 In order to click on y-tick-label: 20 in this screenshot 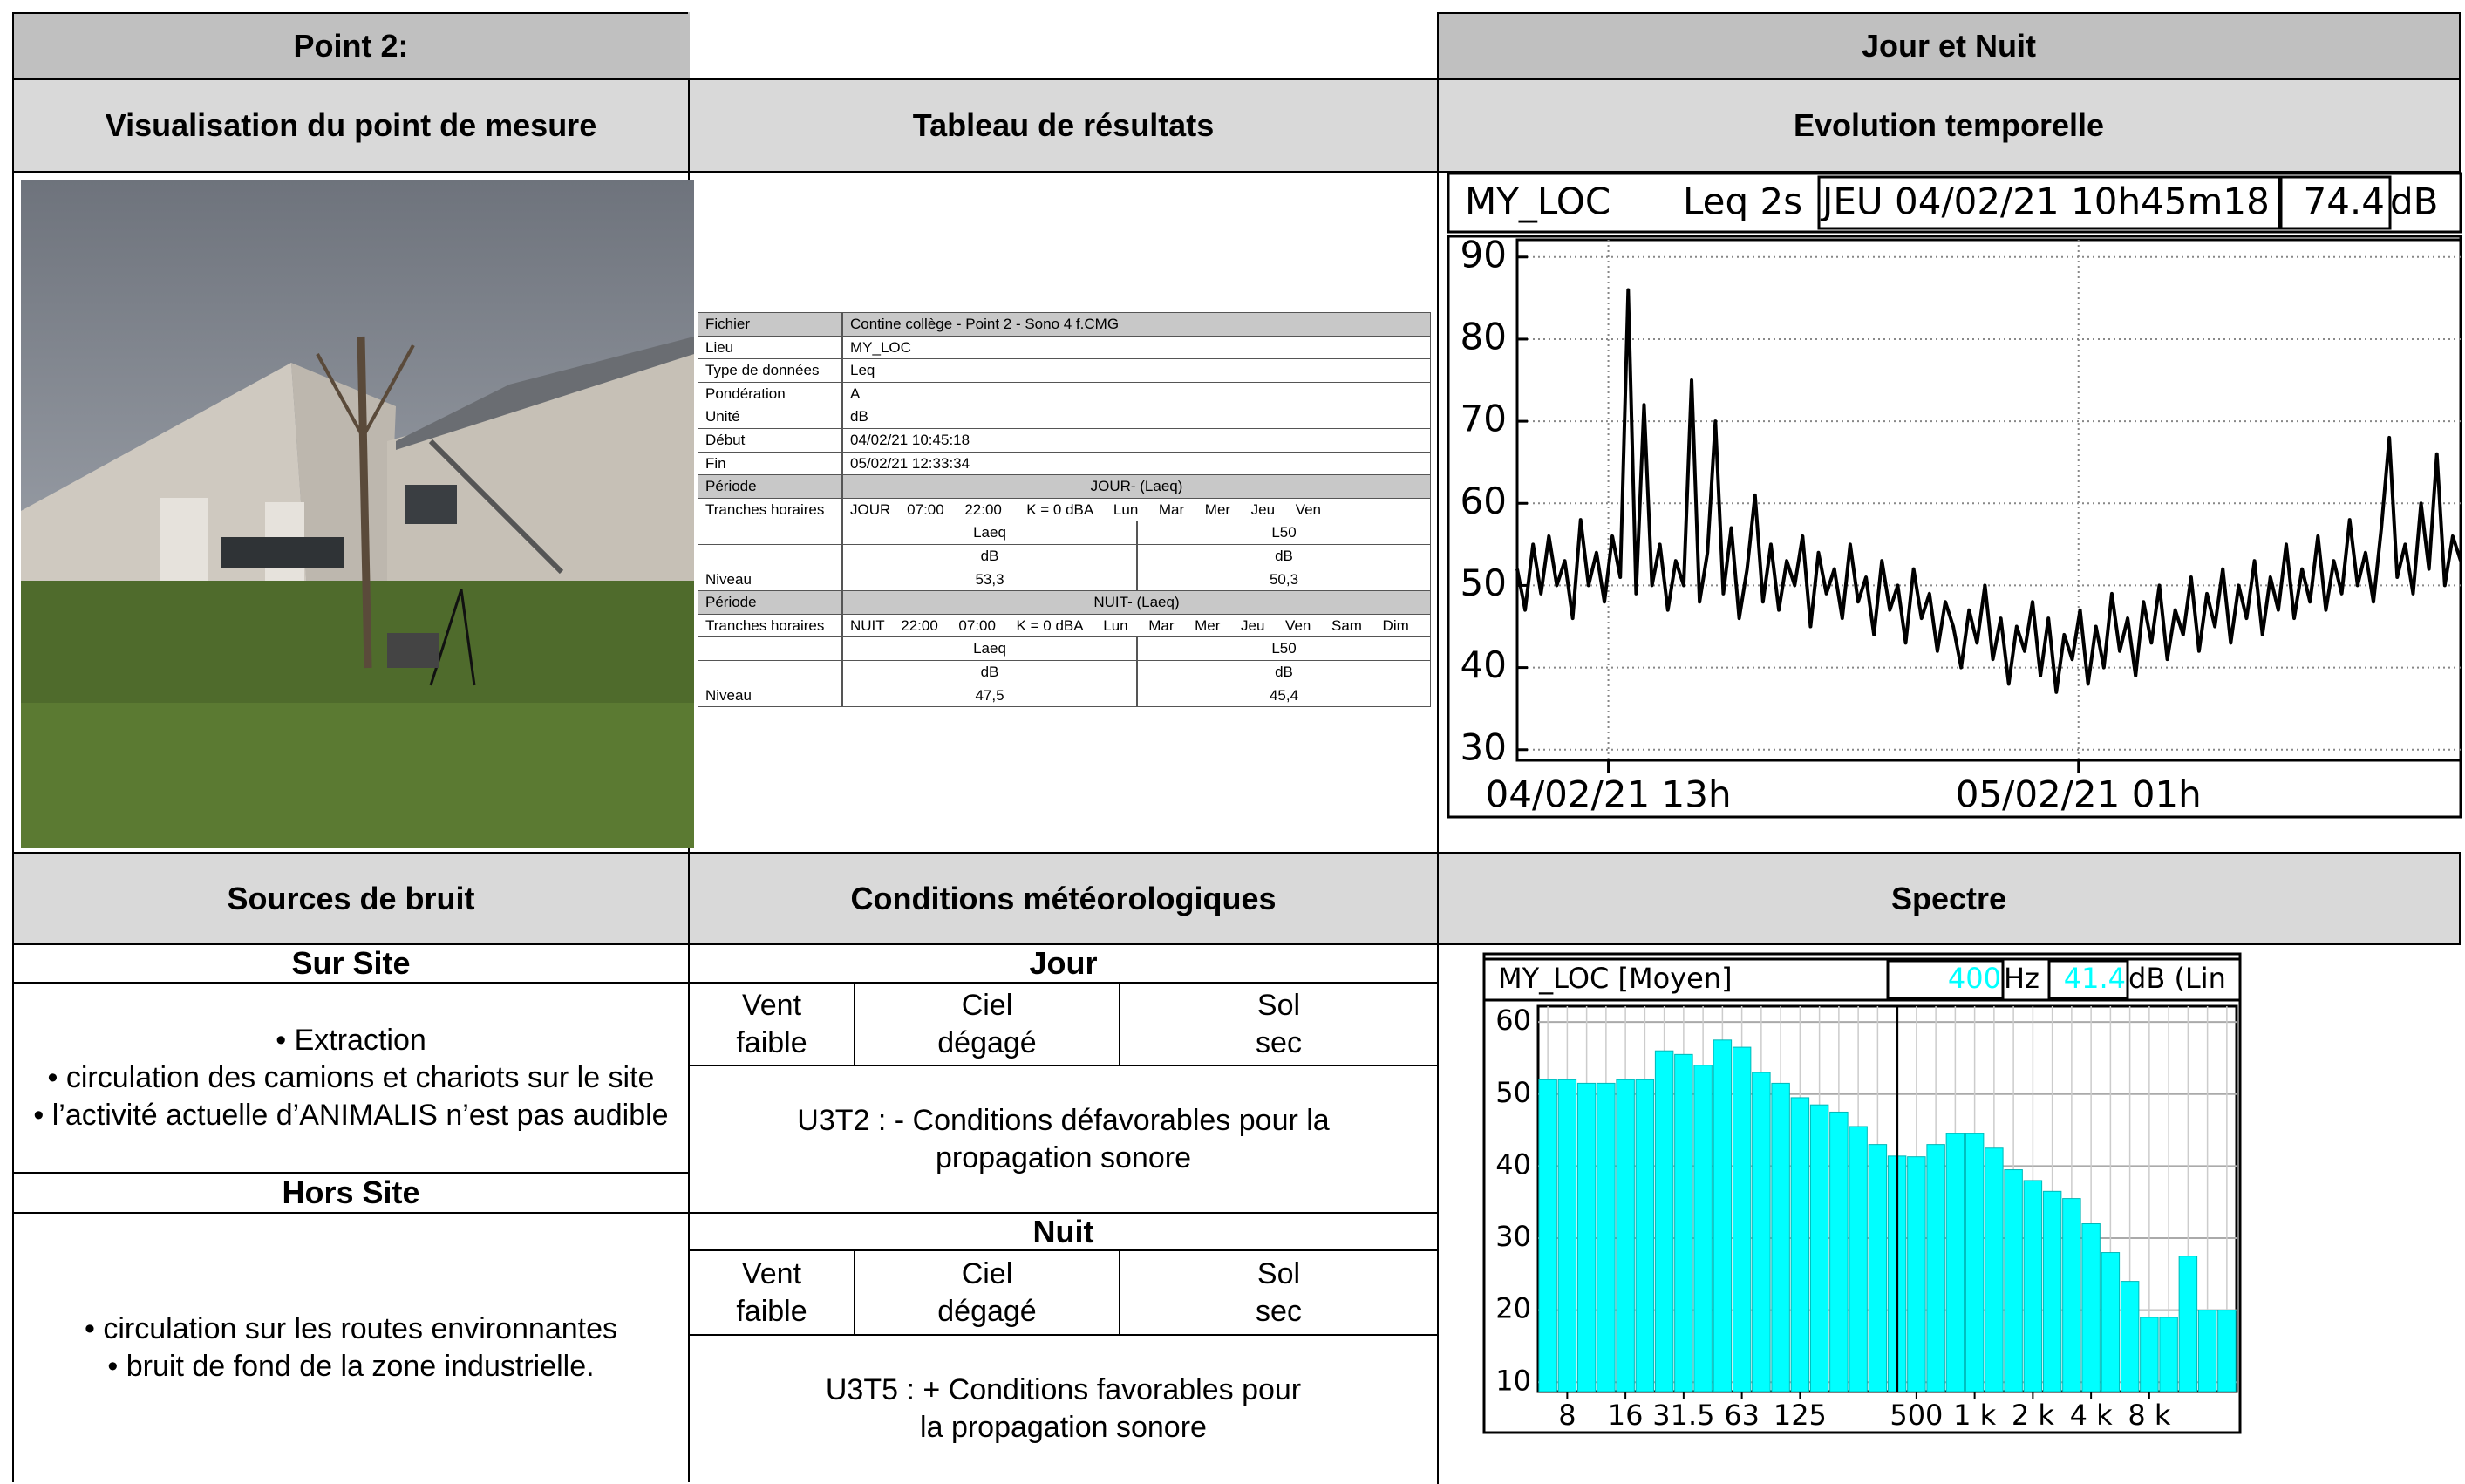, I will do `click(1513, 1308)`.